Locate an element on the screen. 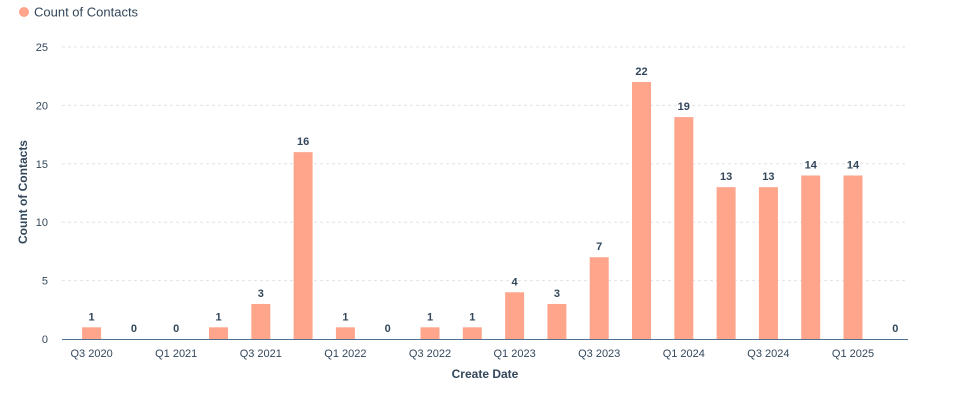  data-label: 19 is located at coordinates (684, 107).